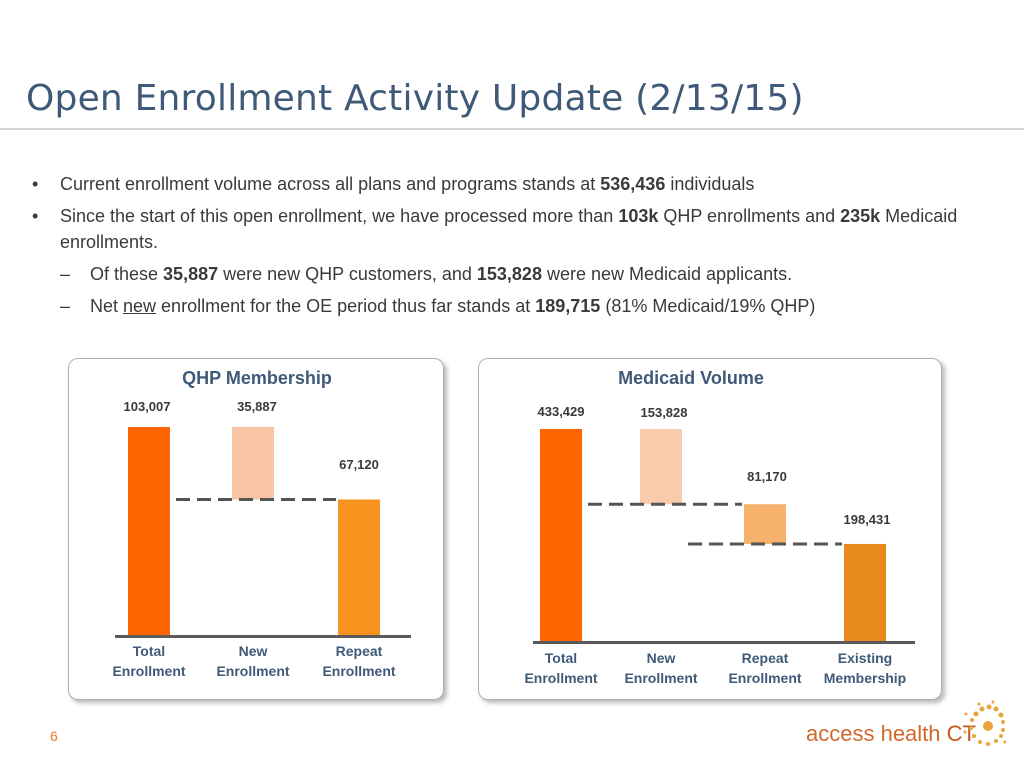  I want to click on logo-wordmark: access health CT, so click(891, 733).